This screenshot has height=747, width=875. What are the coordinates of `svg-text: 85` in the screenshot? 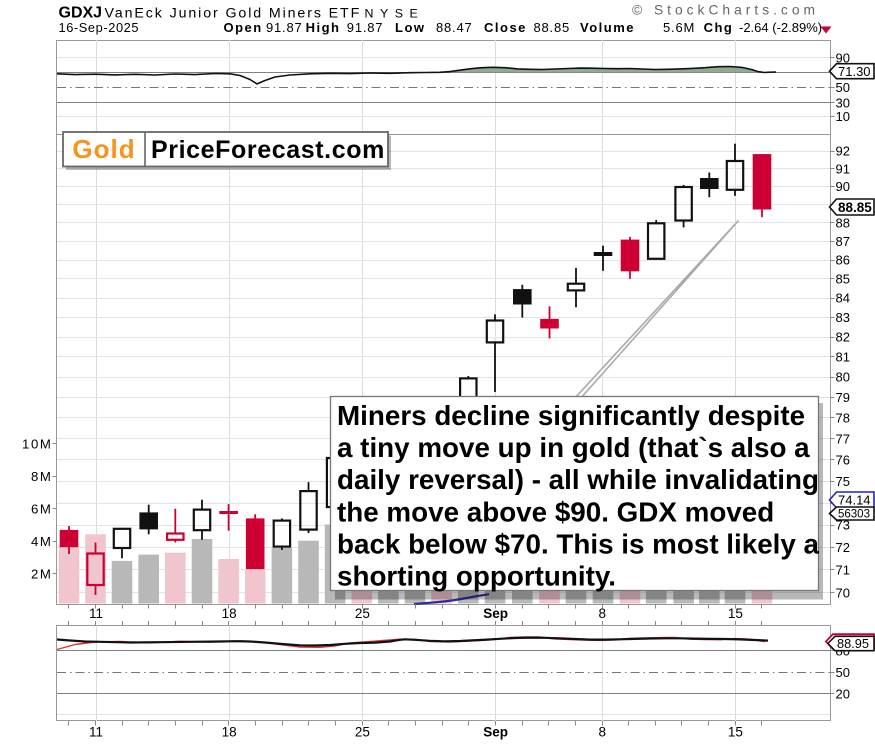 It's located at (843, 279).